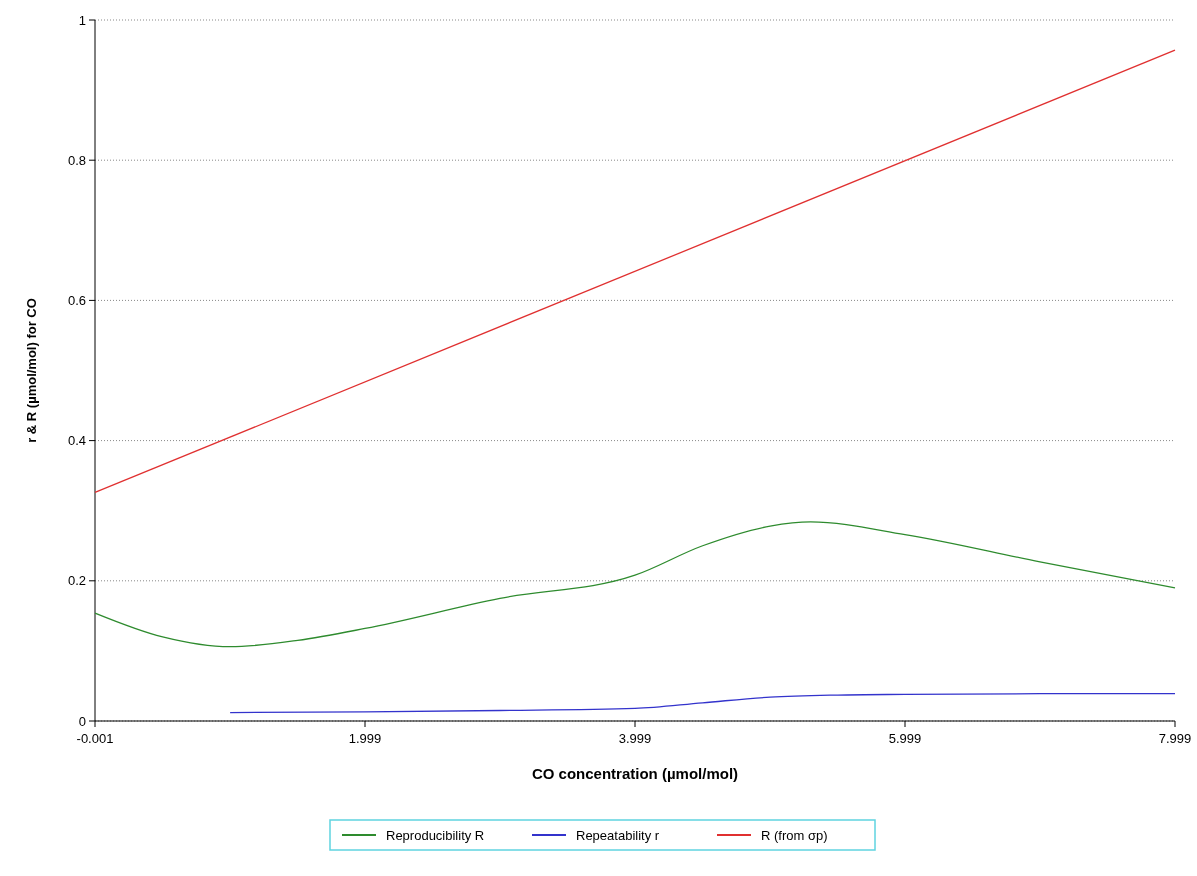 This screenshot has width=1197, height=876. I want to click on x-tick-label: 3.999, so click(635, 738).